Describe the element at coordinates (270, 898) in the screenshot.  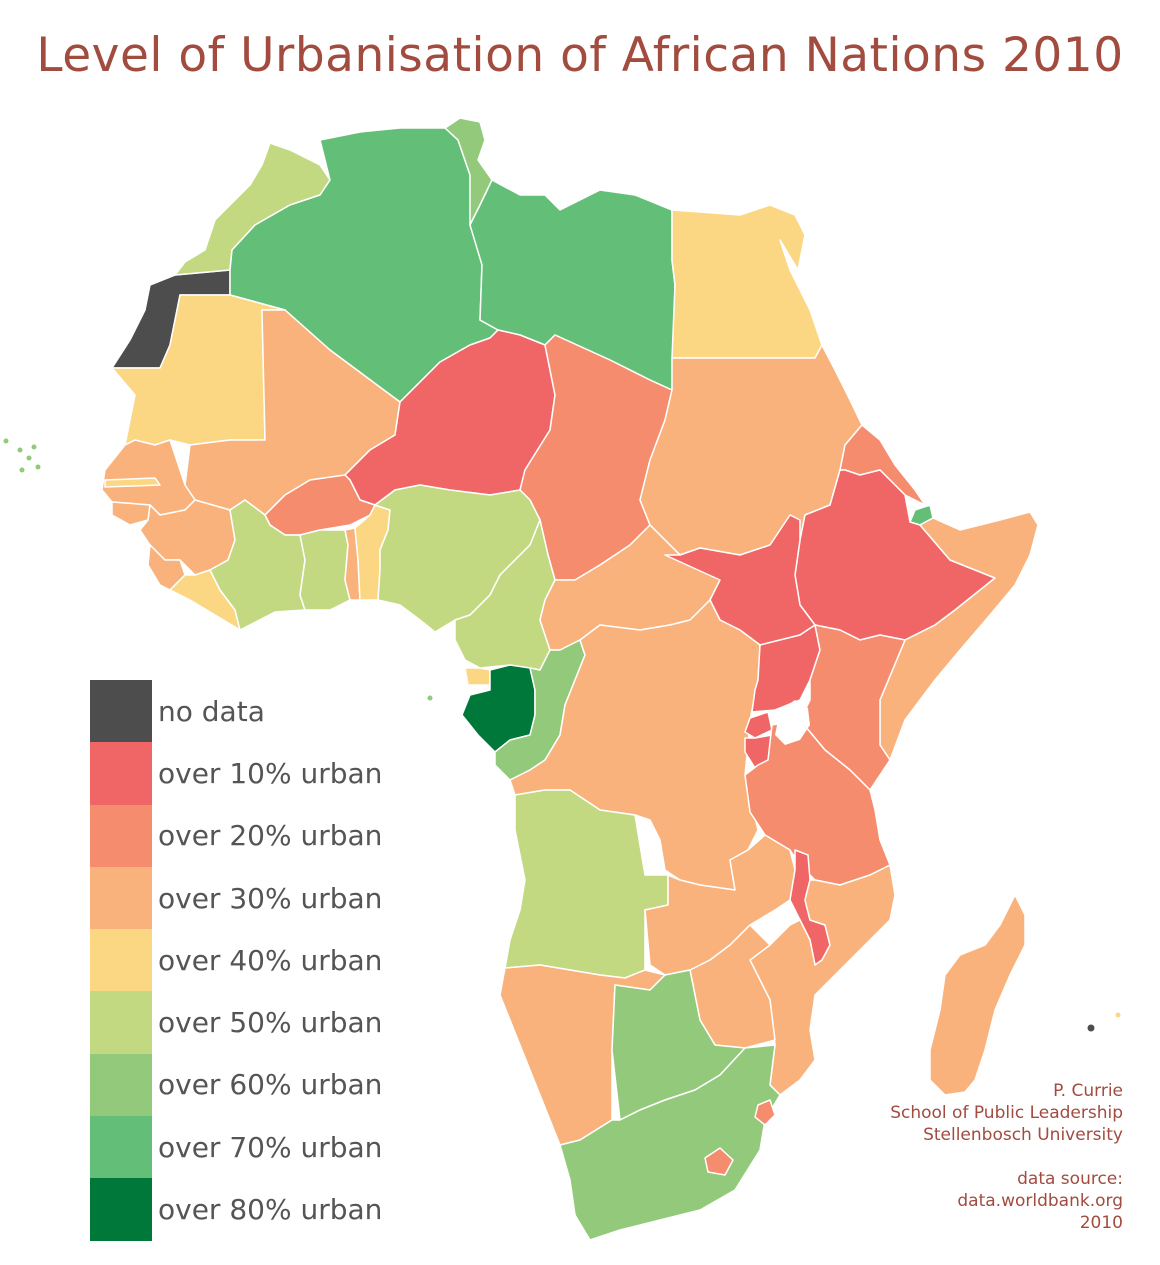
I see `legend-label: over 30% urban` at that location.